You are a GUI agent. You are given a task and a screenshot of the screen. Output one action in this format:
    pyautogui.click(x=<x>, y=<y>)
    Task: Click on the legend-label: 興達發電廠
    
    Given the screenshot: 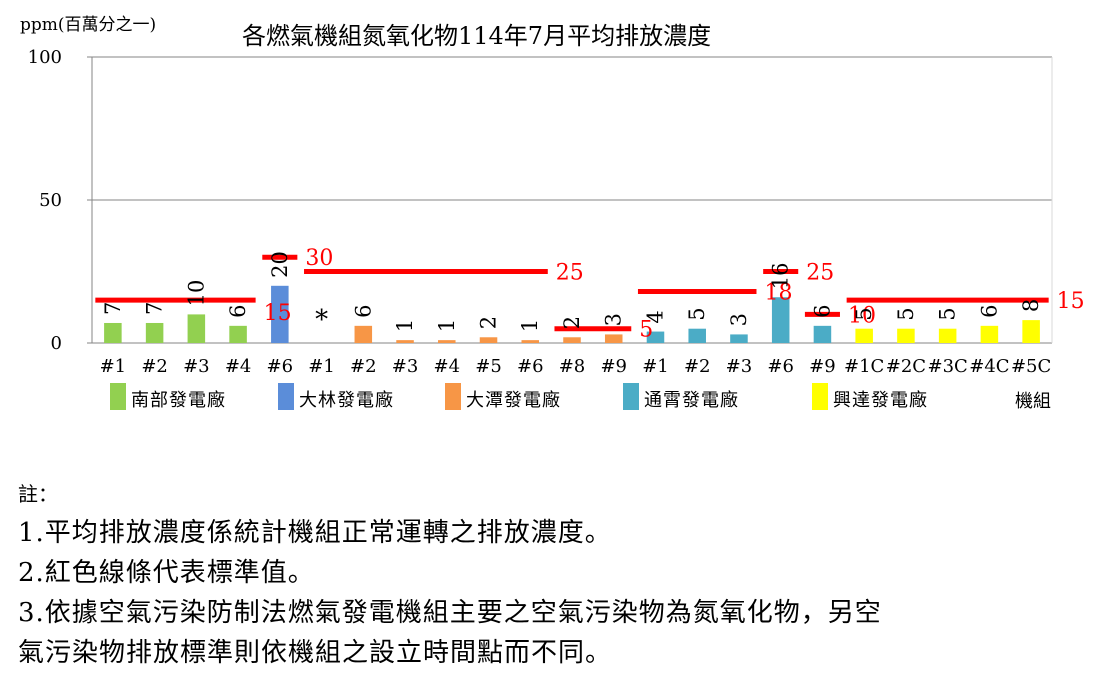 What is the action you would take?
    pyautogui.click(x=880, y=400)
    